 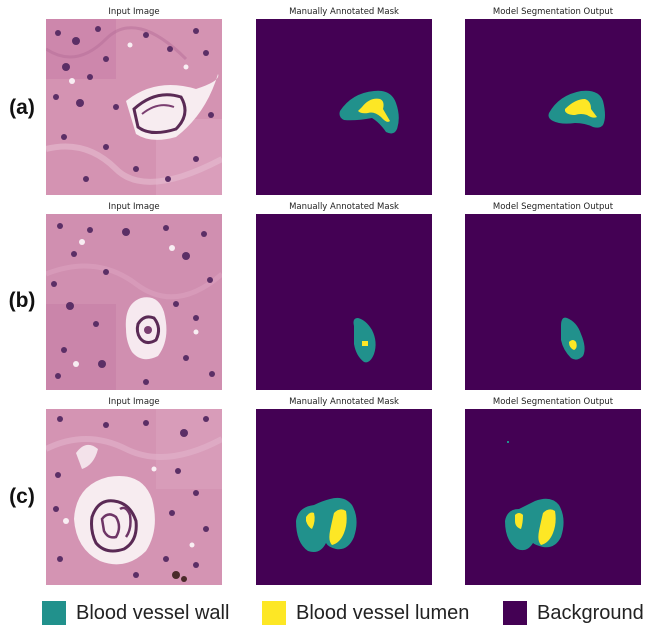 What do you see at coordinates (383, 612) in the screenshot?
I see `legend-label: Blood vessel lumen` at bounding box center [383, 612].